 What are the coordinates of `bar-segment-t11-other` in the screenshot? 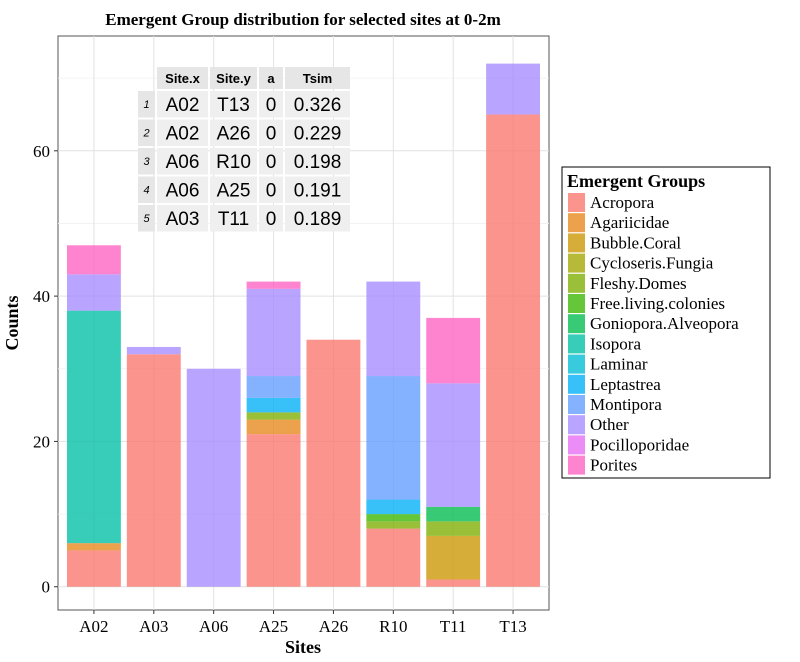 It's located at (453, 445).